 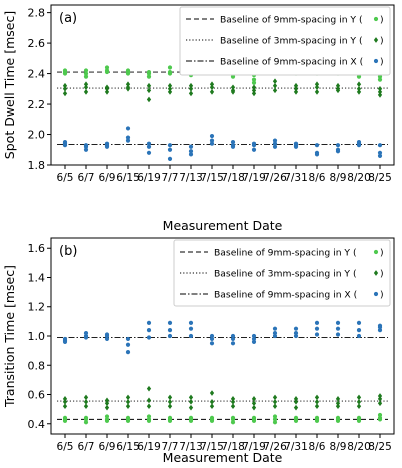 What do you see at coordinates (37, 307) in the screenshot?
I see `y-tick-label: 1.2` at bounding box center [37, 307].